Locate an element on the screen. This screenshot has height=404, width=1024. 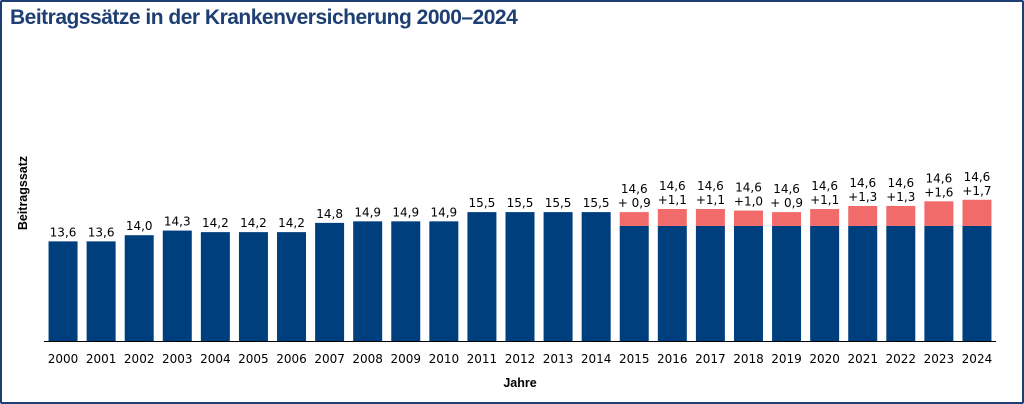
bar-base-2003 is located at coordinates (177, 285).